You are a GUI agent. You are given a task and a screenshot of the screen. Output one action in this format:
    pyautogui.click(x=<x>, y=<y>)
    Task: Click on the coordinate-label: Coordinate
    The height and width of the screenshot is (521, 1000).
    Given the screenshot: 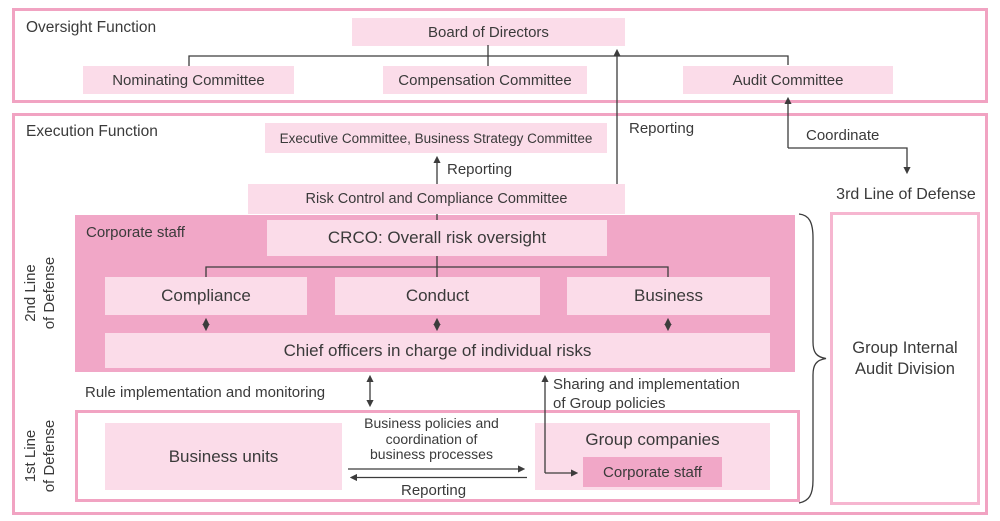 What is the action you would take?
    pyautogui.click(x=843, y=135)
    